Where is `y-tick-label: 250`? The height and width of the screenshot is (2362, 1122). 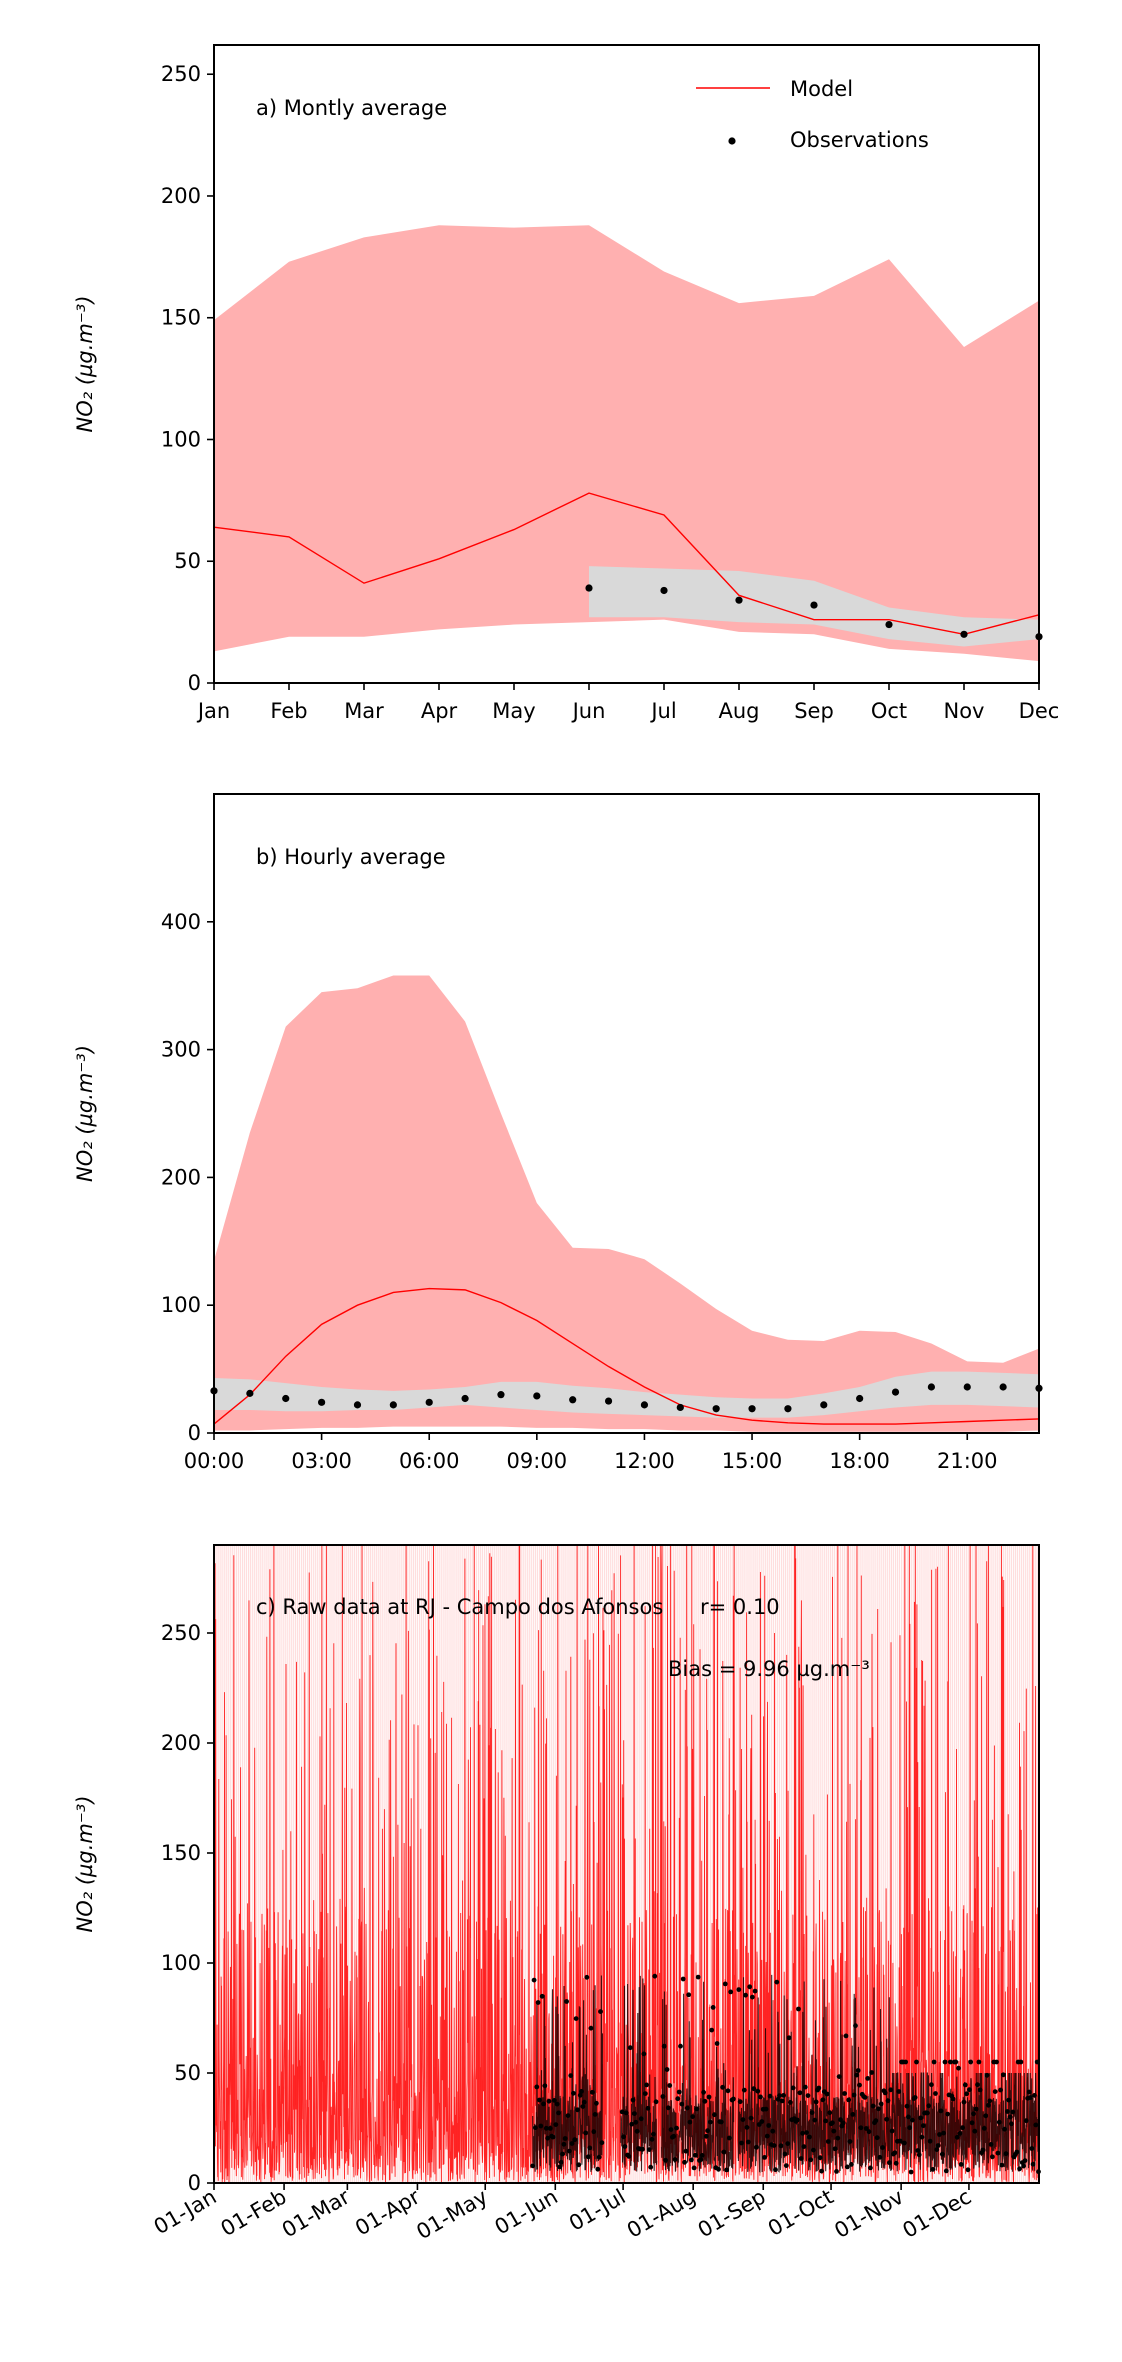 y-tick-label: 250 is located at coordinates (181, 1633).